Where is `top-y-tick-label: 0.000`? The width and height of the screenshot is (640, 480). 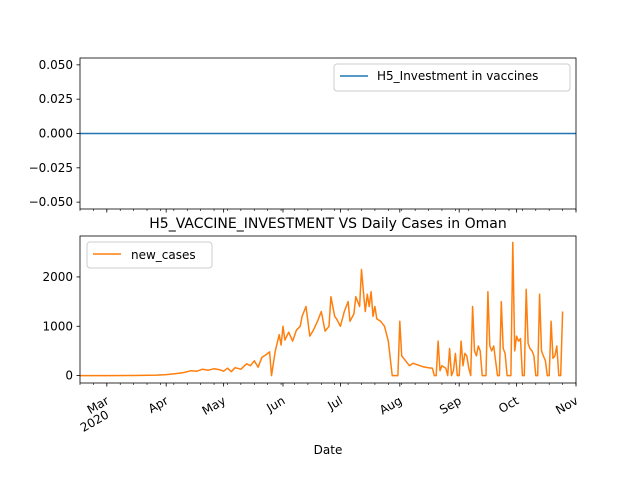 top-y-tick-label: 0.000 is located at coordinates (56, 134).